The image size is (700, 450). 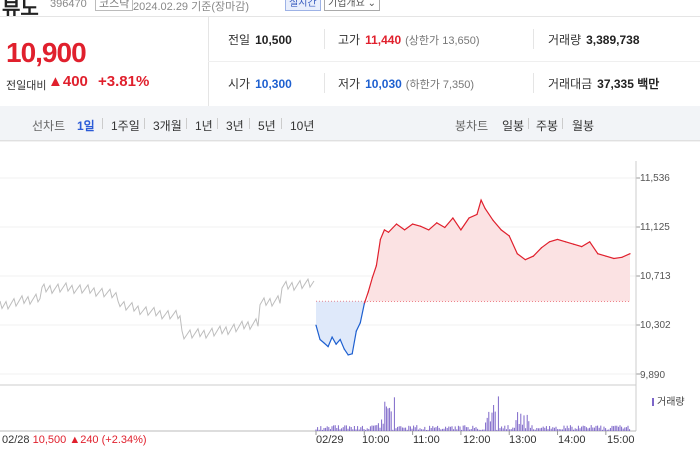 What do you see at coordinates (303, 5) in the screenshot?
I see `realtime-button: 실시간` at bounding box center [303, 5].